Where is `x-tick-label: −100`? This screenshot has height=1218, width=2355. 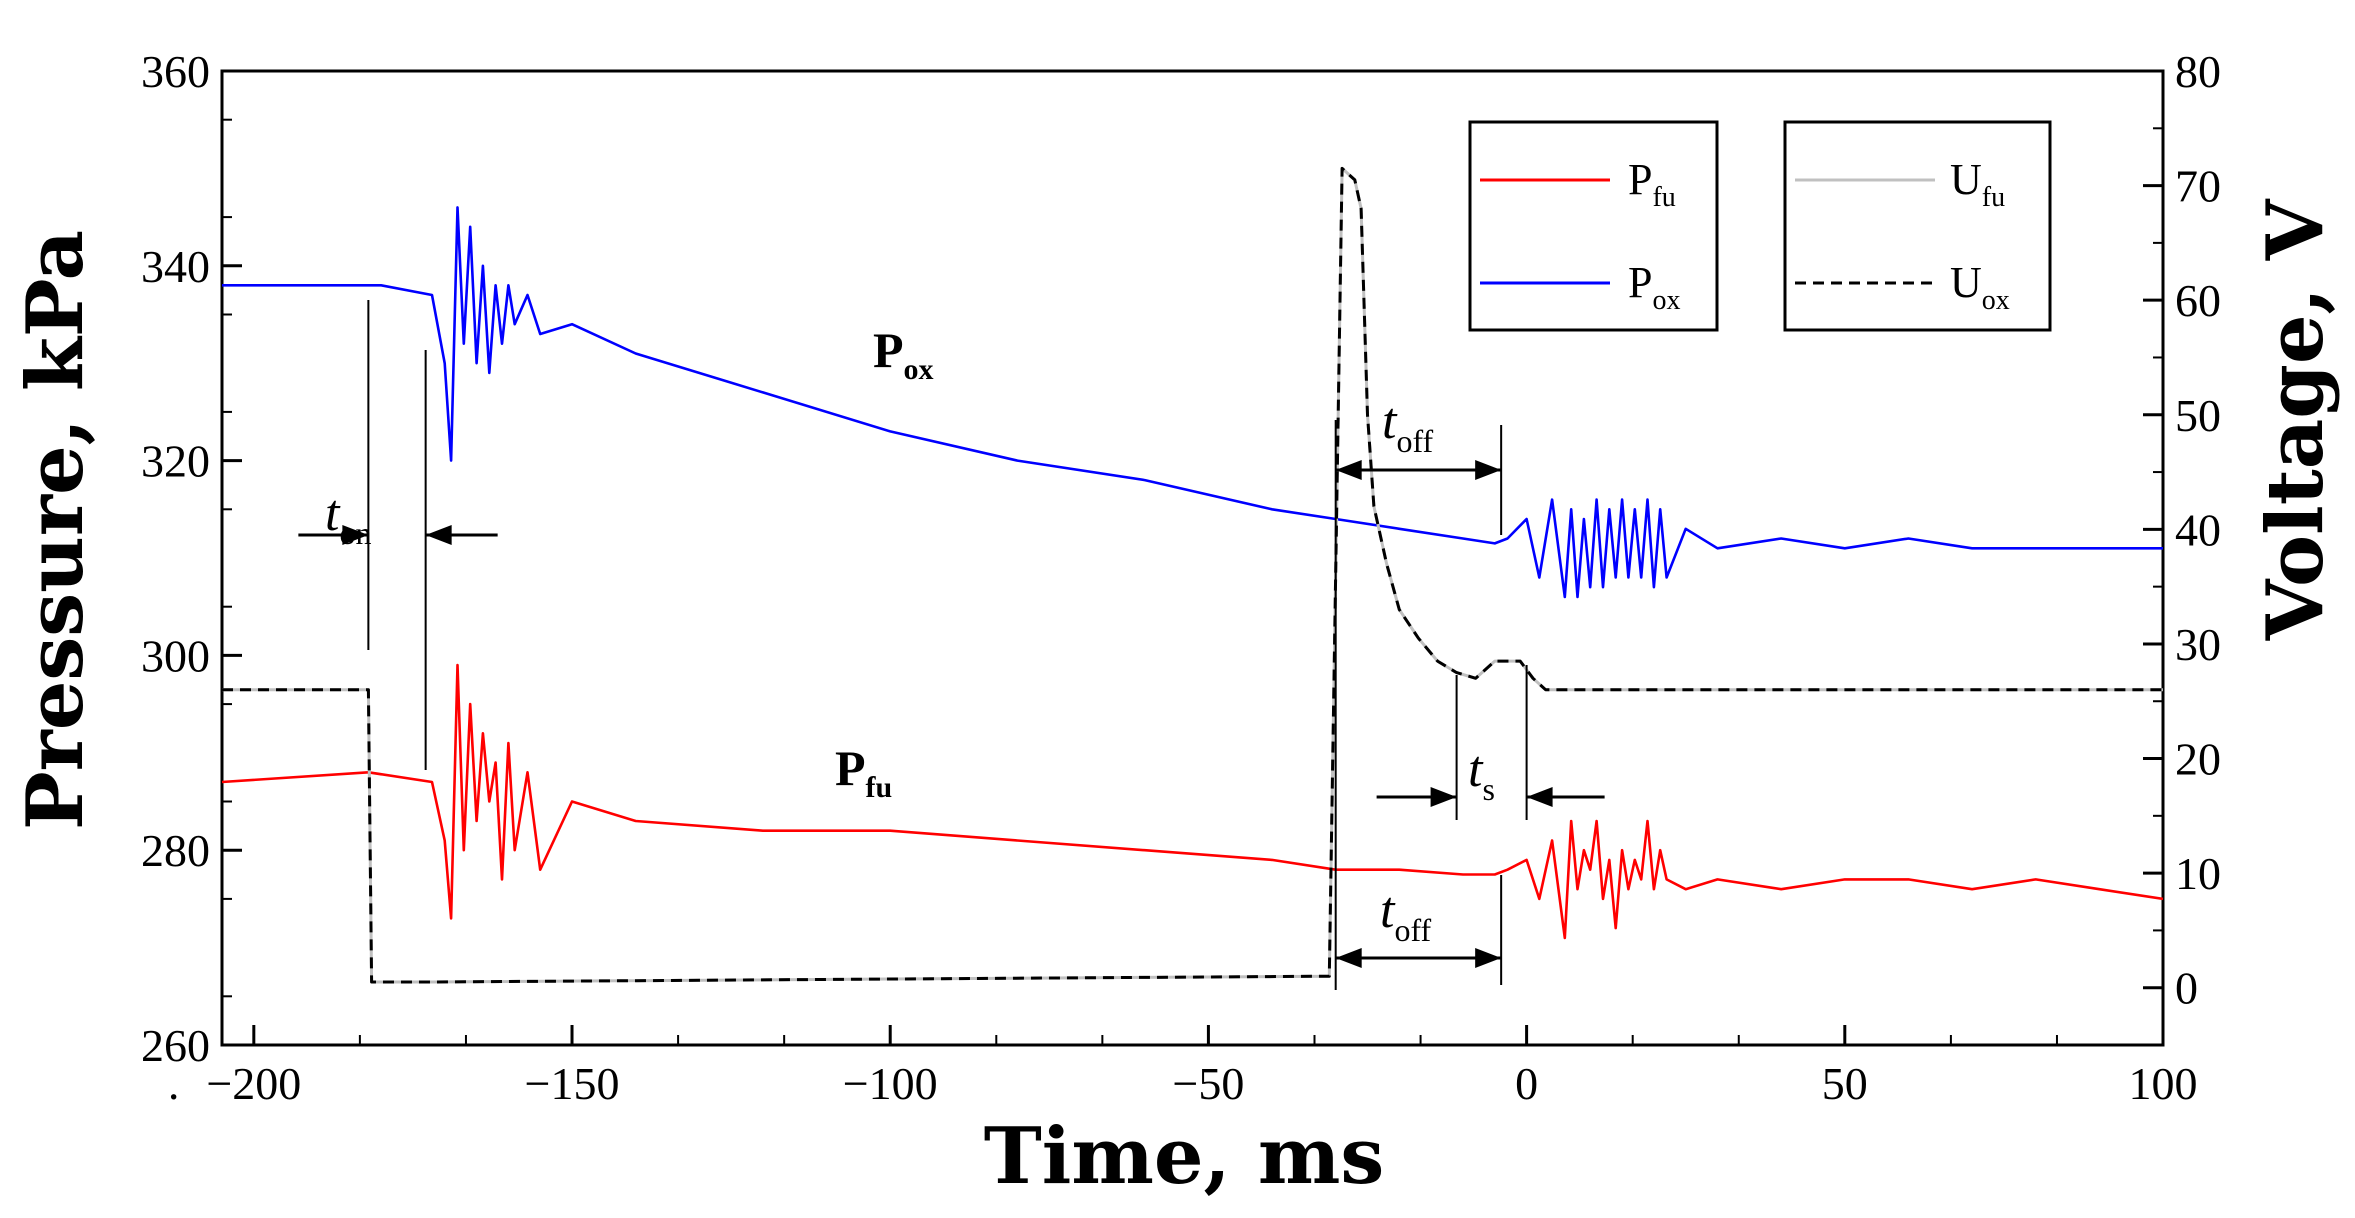
x-tick-label: −100 is located at coordinates (890, 1083).